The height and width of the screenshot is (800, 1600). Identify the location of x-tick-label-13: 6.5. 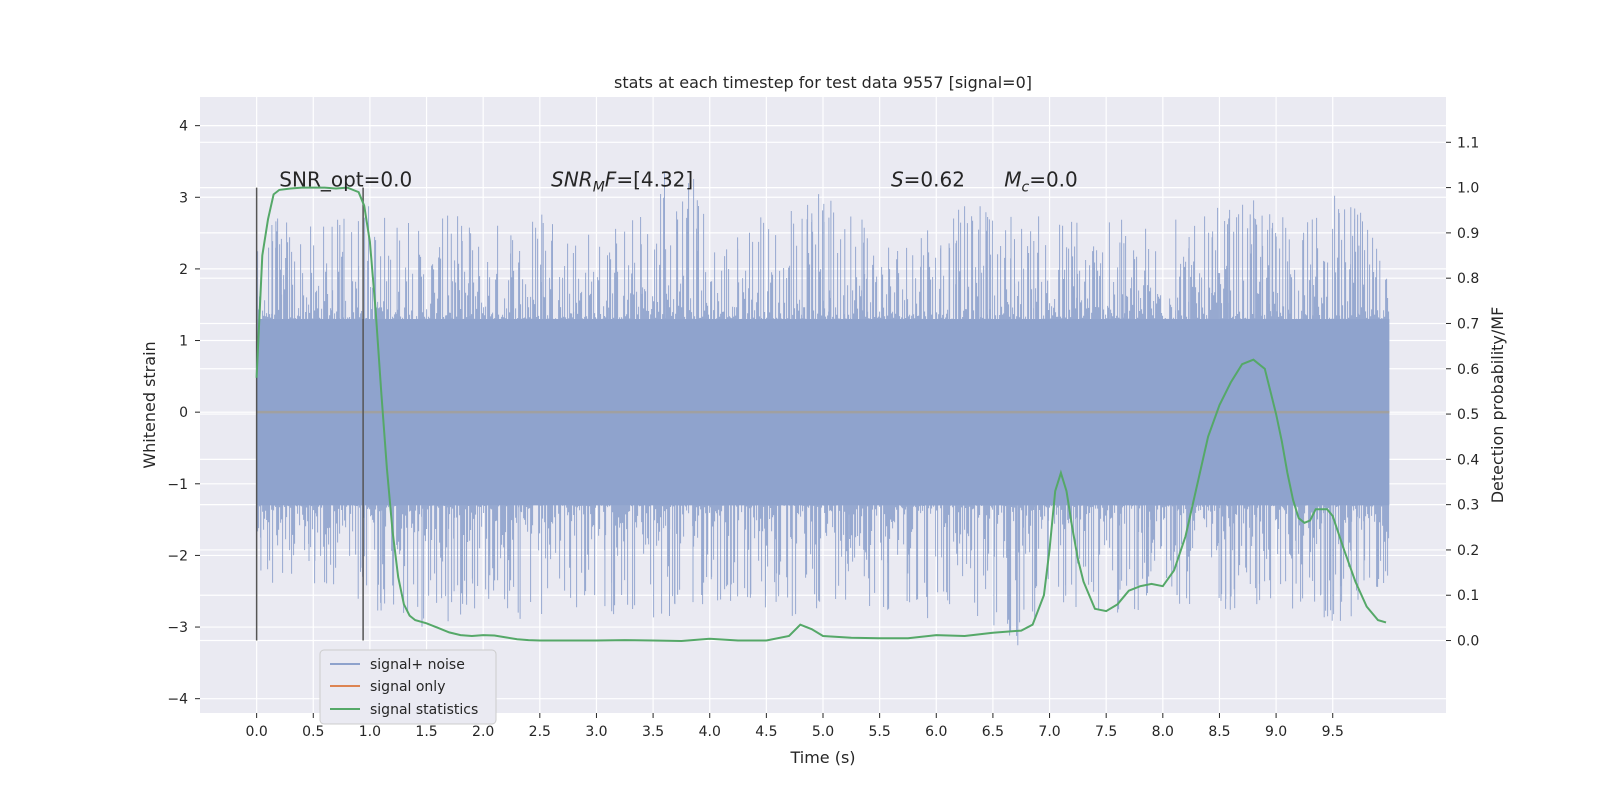
(993, 732).